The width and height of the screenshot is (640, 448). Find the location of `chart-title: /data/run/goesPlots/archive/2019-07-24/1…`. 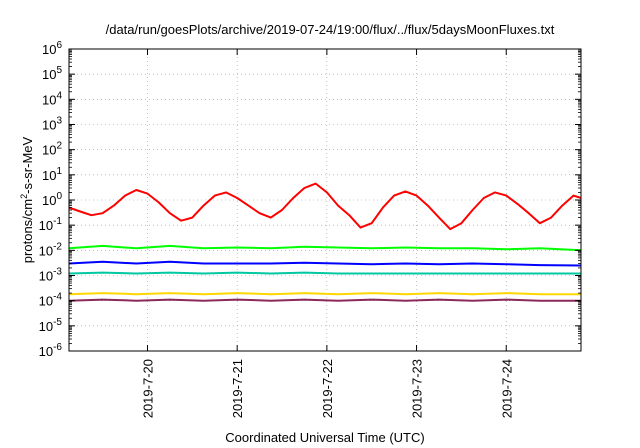

chart-title: /data/run/goesPlots/archive/2019-07-24/1… is located at coordinates (330, 29).